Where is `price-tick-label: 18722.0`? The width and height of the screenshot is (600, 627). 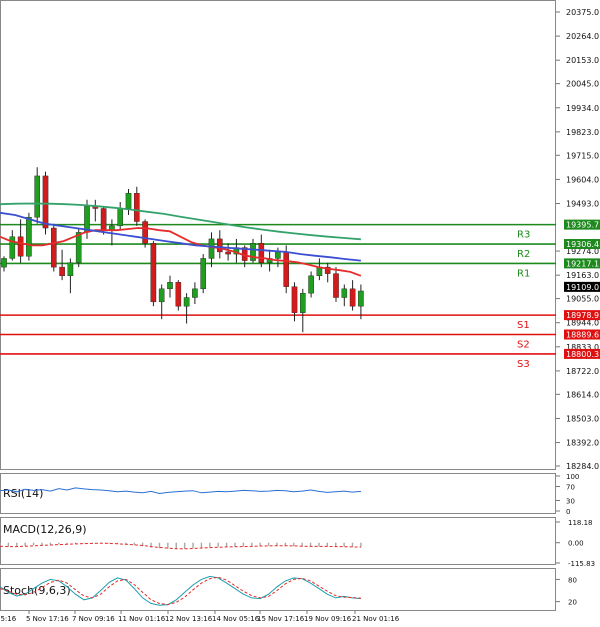
price-tick-label: 18722.0 is located at coordinates (582, 371).